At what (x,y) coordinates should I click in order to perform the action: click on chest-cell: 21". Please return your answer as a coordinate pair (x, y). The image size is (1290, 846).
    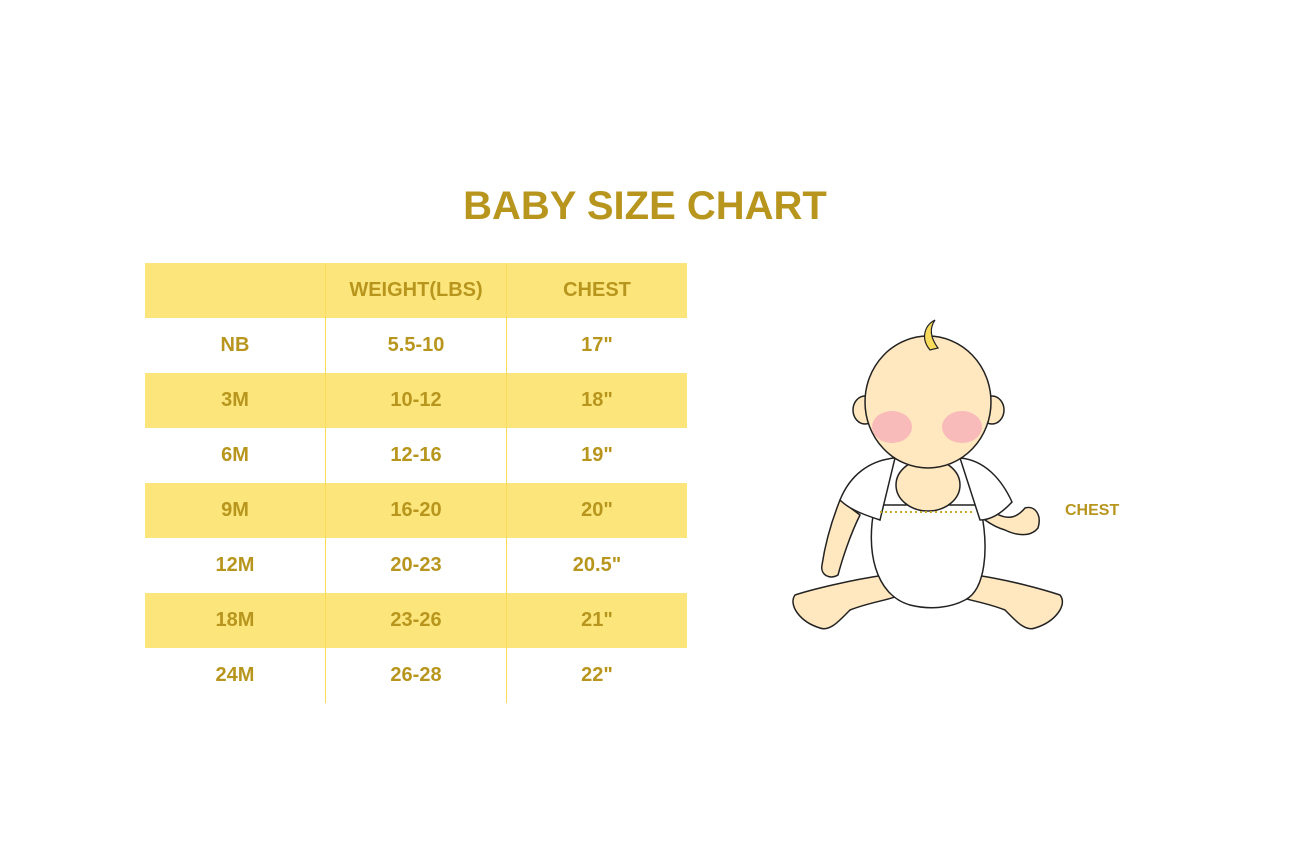
    Looking at the image, I should click on (596, 620).